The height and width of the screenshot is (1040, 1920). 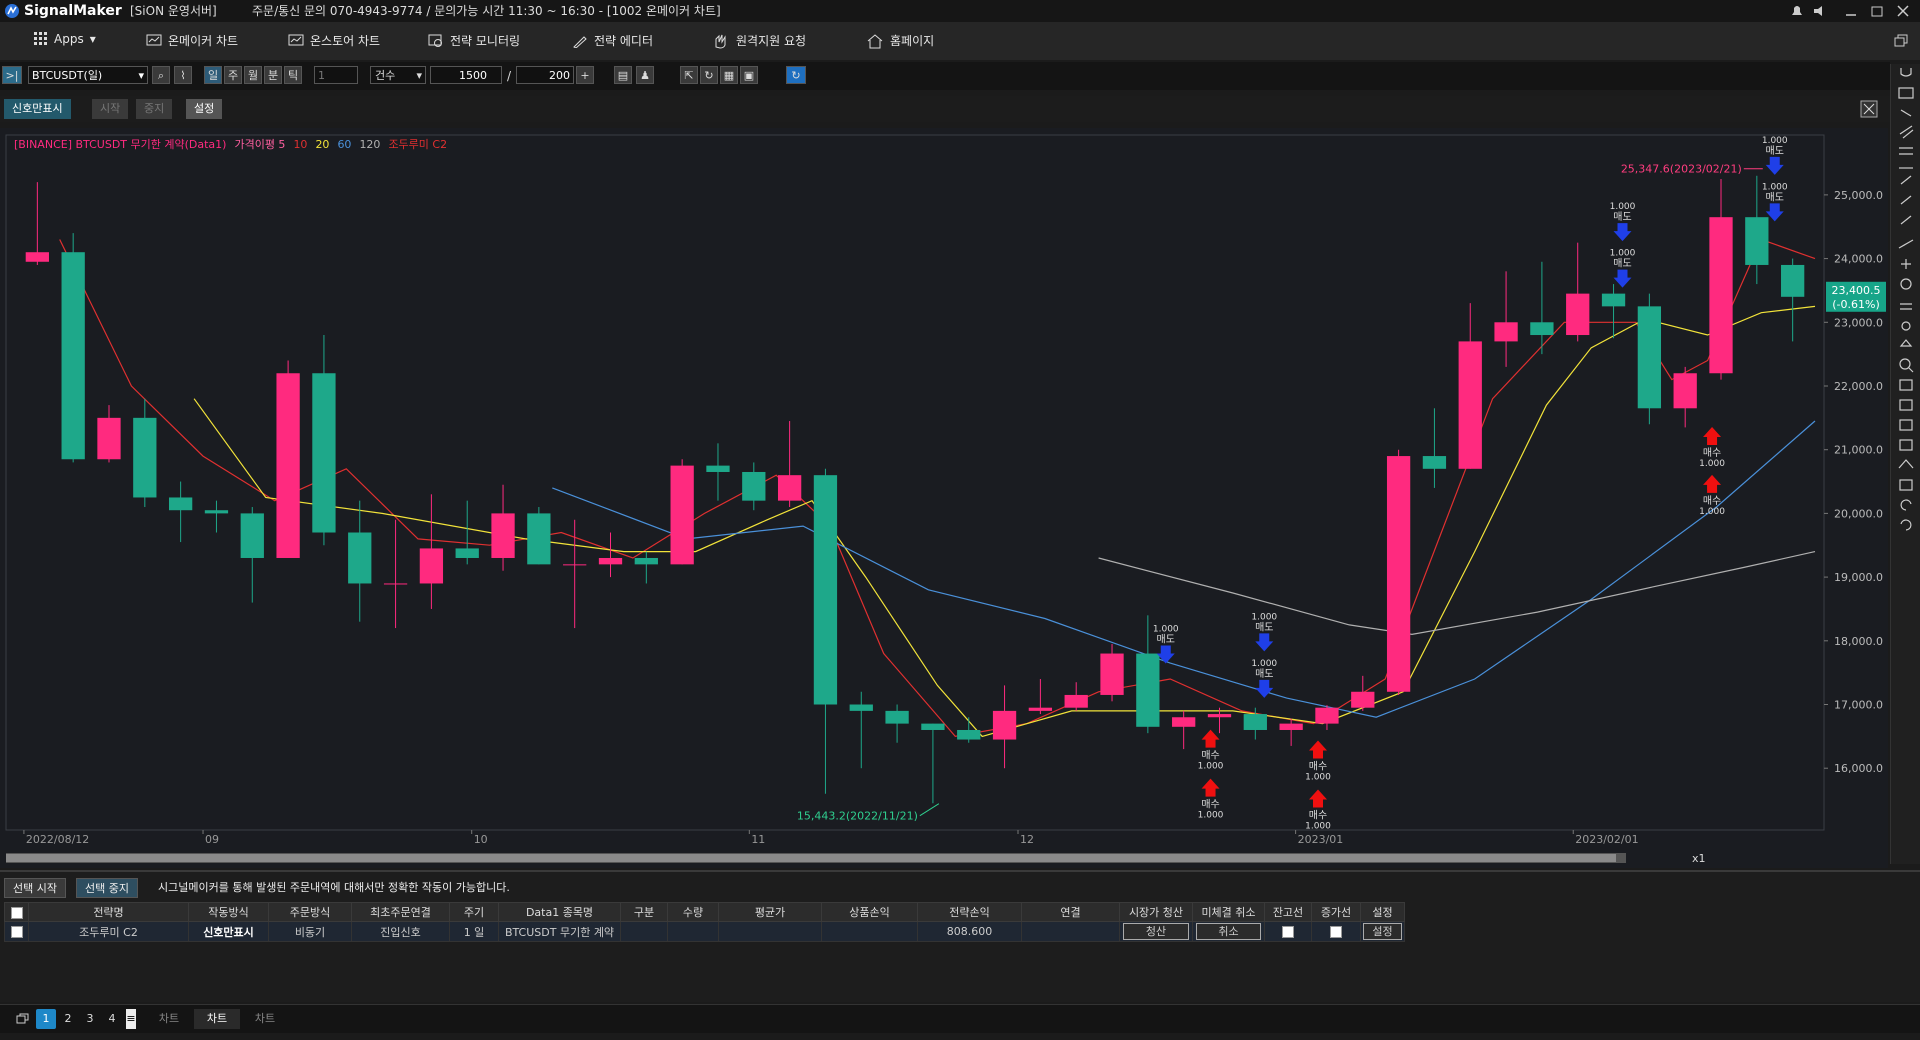 I want to click on signal-button: 시작, so click(x=110, y=109).